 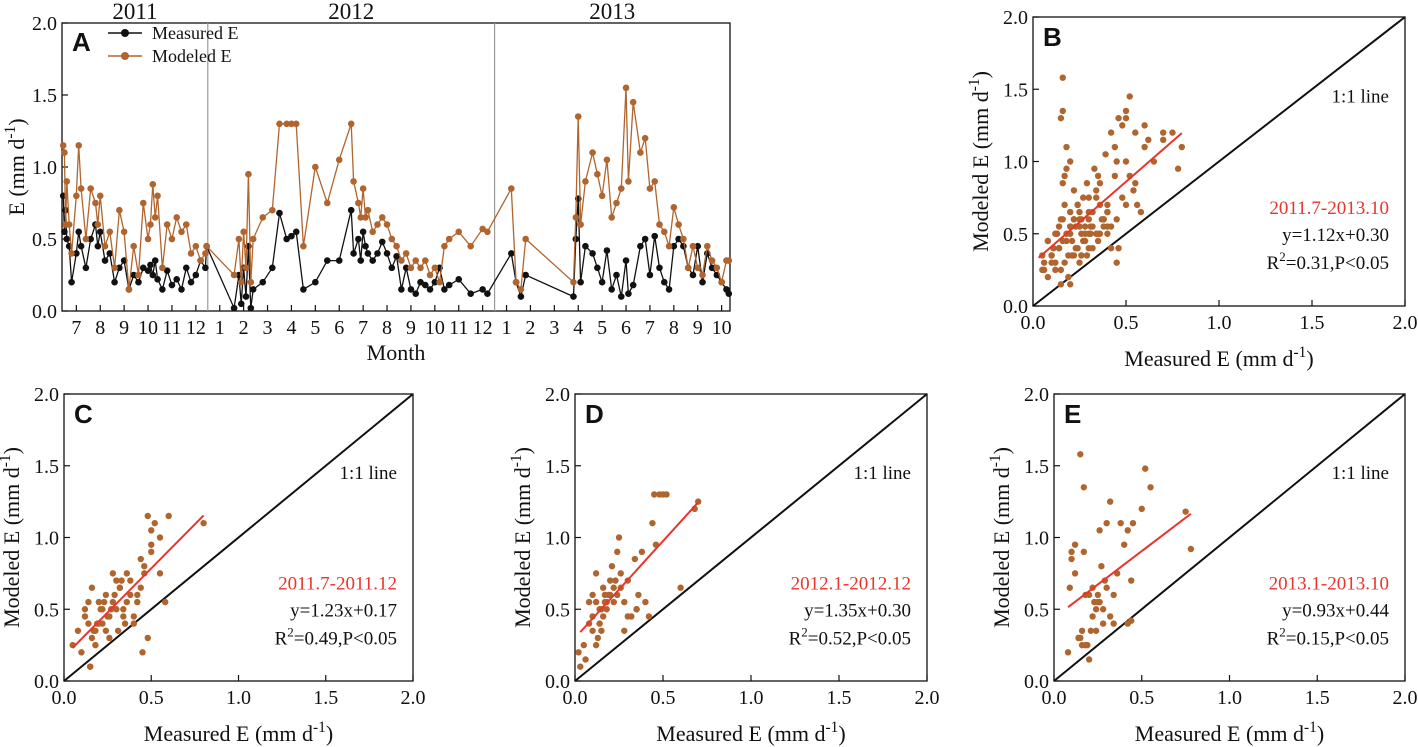 What do you see at coordinates (336, 636) in the screenshot?
I see `r2-label: R2=0.49,P<0.05` at bounding box center [336, 636].